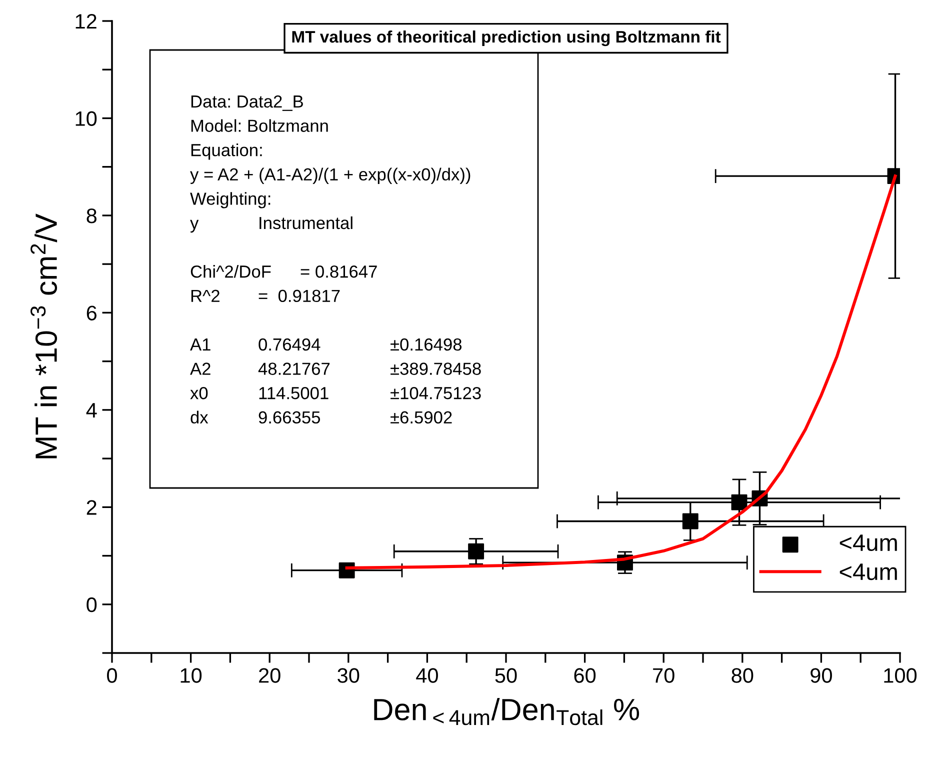 The image size is (925, 757). I want to click on y-tick-label: 6, so click(91, 313).